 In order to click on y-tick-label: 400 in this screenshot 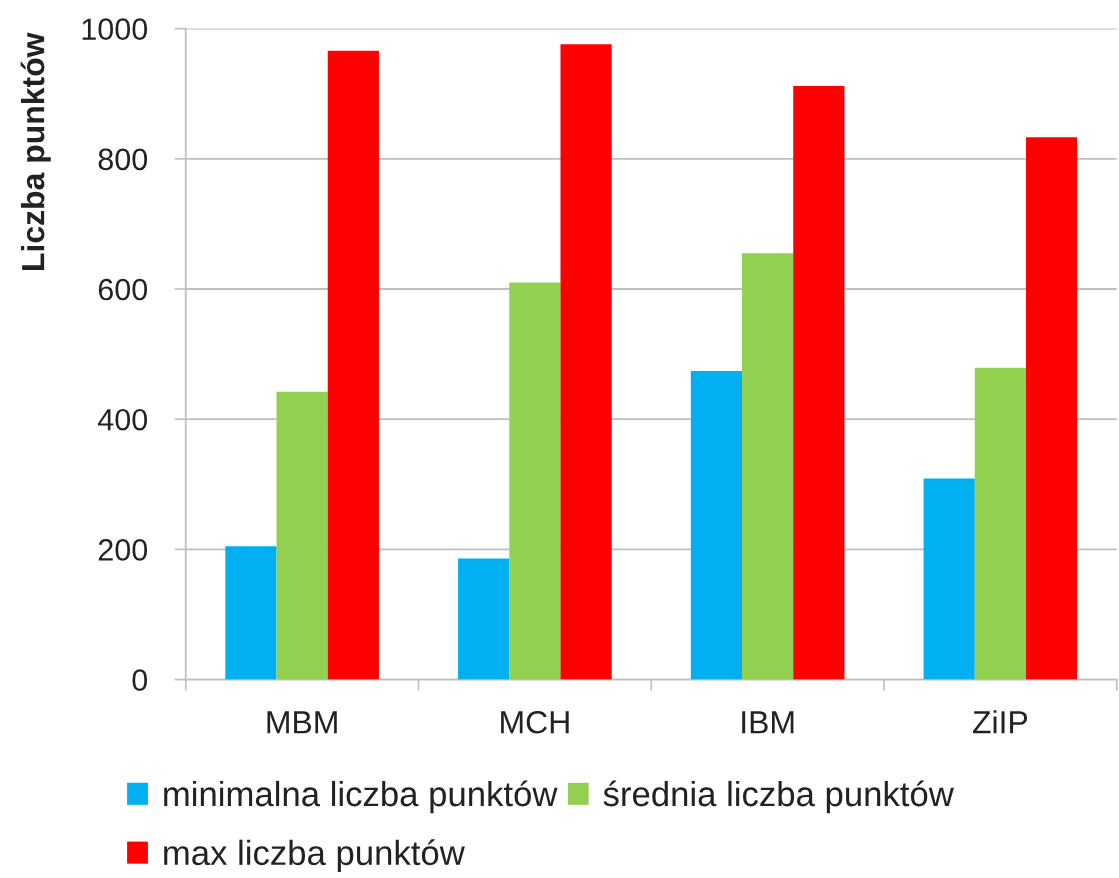, I will do `click(122, 419)`.